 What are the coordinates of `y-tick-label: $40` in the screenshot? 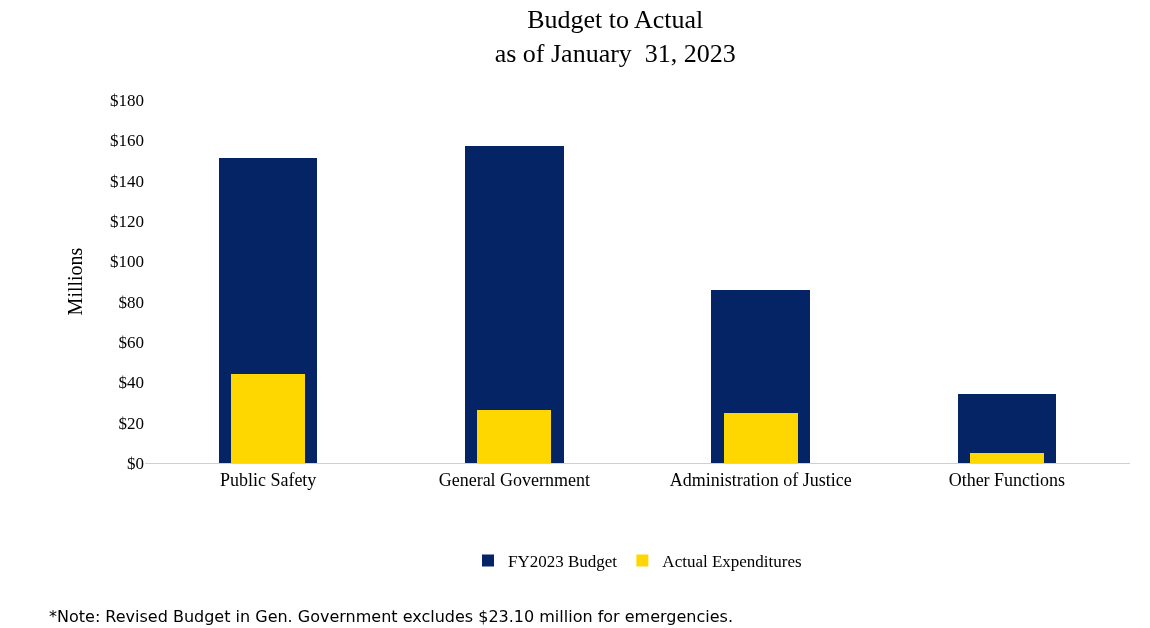 It's located at (131, 383).